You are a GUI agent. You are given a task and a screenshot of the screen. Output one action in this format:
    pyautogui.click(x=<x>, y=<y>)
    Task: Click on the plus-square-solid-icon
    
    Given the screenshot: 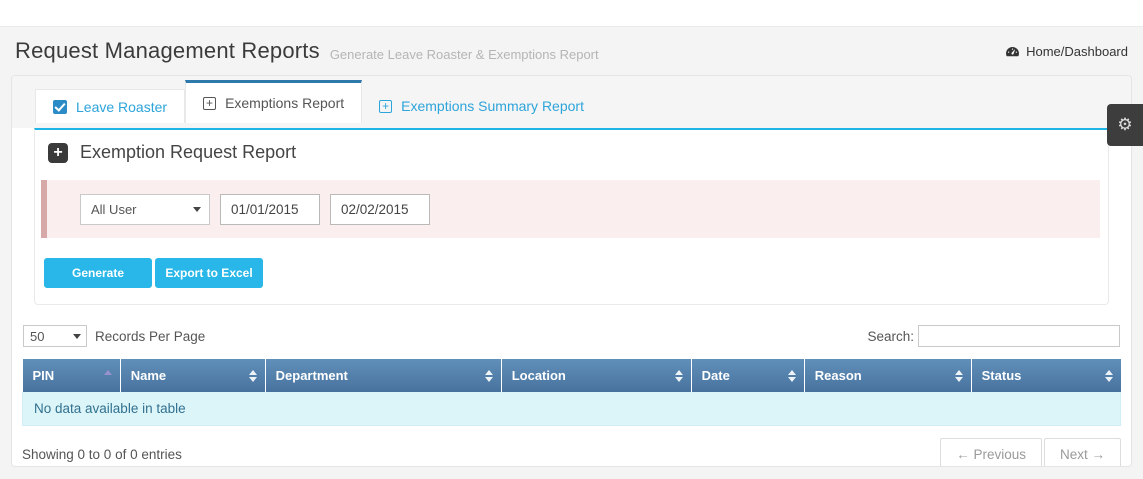 What is the action you would take?
    pyautogui.click(x=58, y=152)
    